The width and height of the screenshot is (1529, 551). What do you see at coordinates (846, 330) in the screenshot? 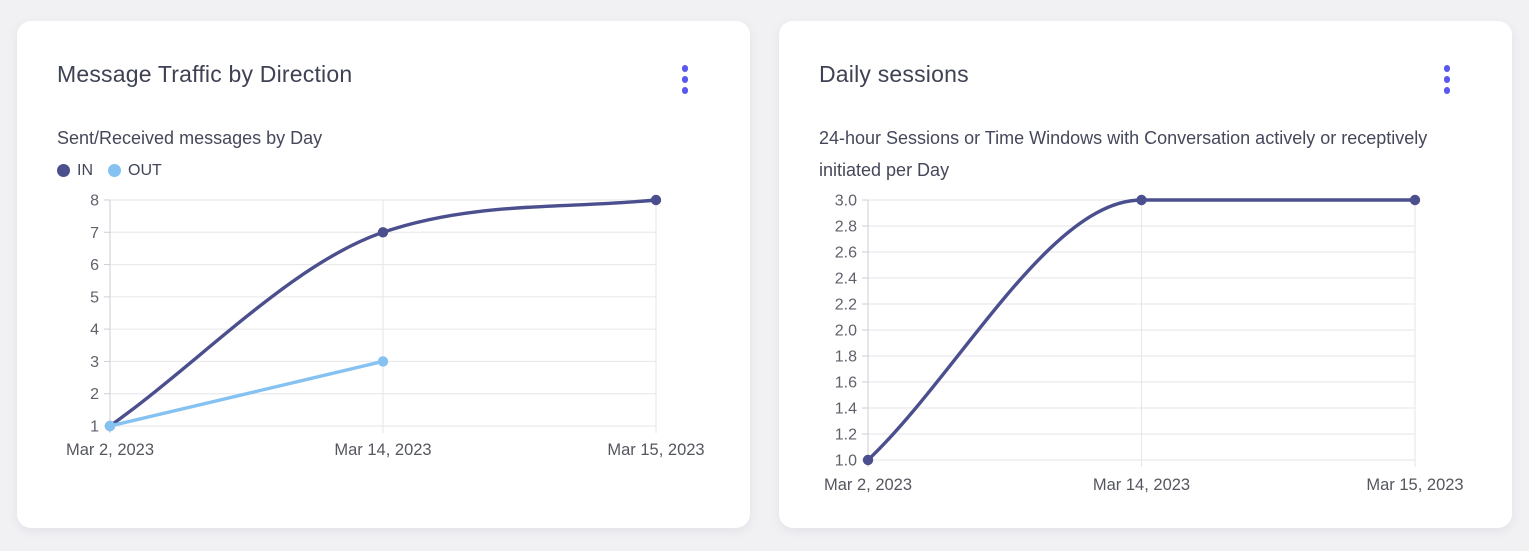
I see `y-axis-tick-label: 2.0` at bounding box center [846, 330].